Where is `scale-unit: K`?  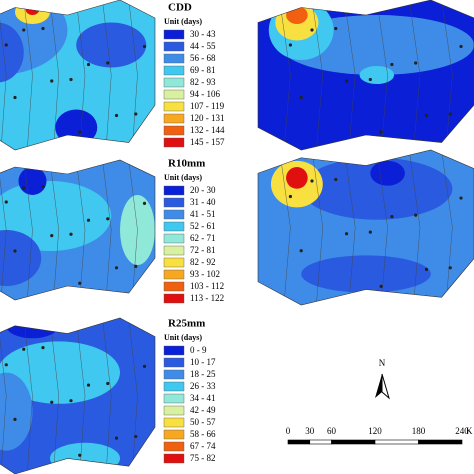 scale-unit: K is located at coordinates (469, 431).